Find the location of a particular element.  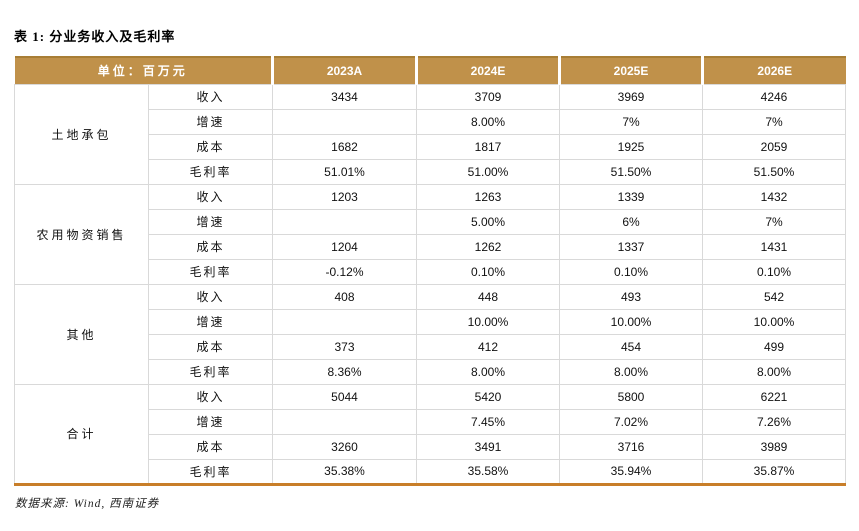

group-name-land-contracting: 土地承包 is located at coordinates (81, 134).